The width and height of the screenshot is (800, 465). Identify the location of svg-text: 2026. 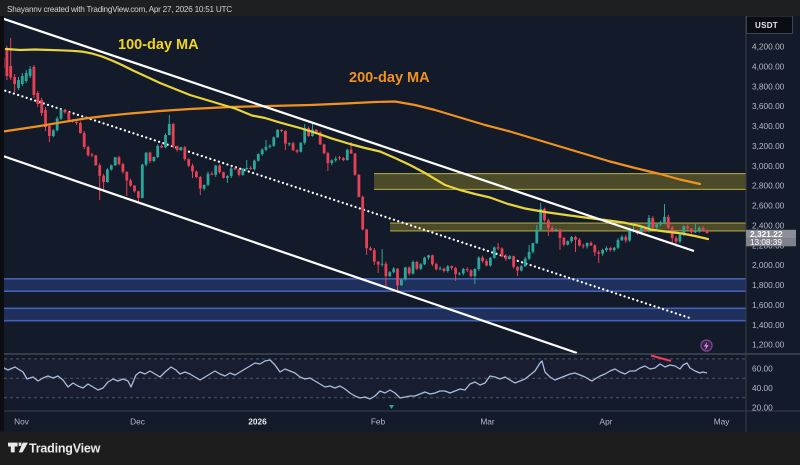
(257, 422).